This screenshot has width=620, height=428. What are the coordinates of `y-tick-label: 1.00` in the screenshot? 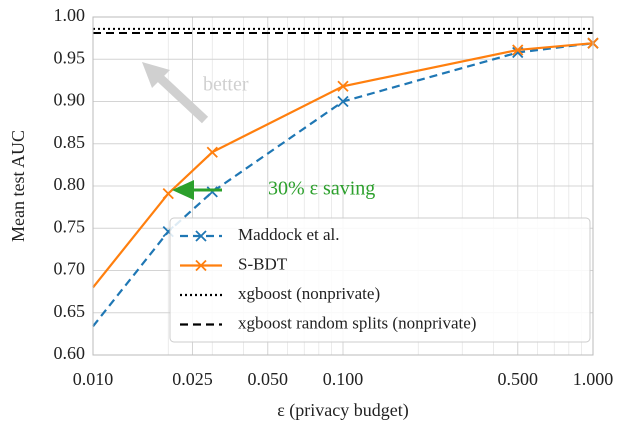 It's located at (70, 15).